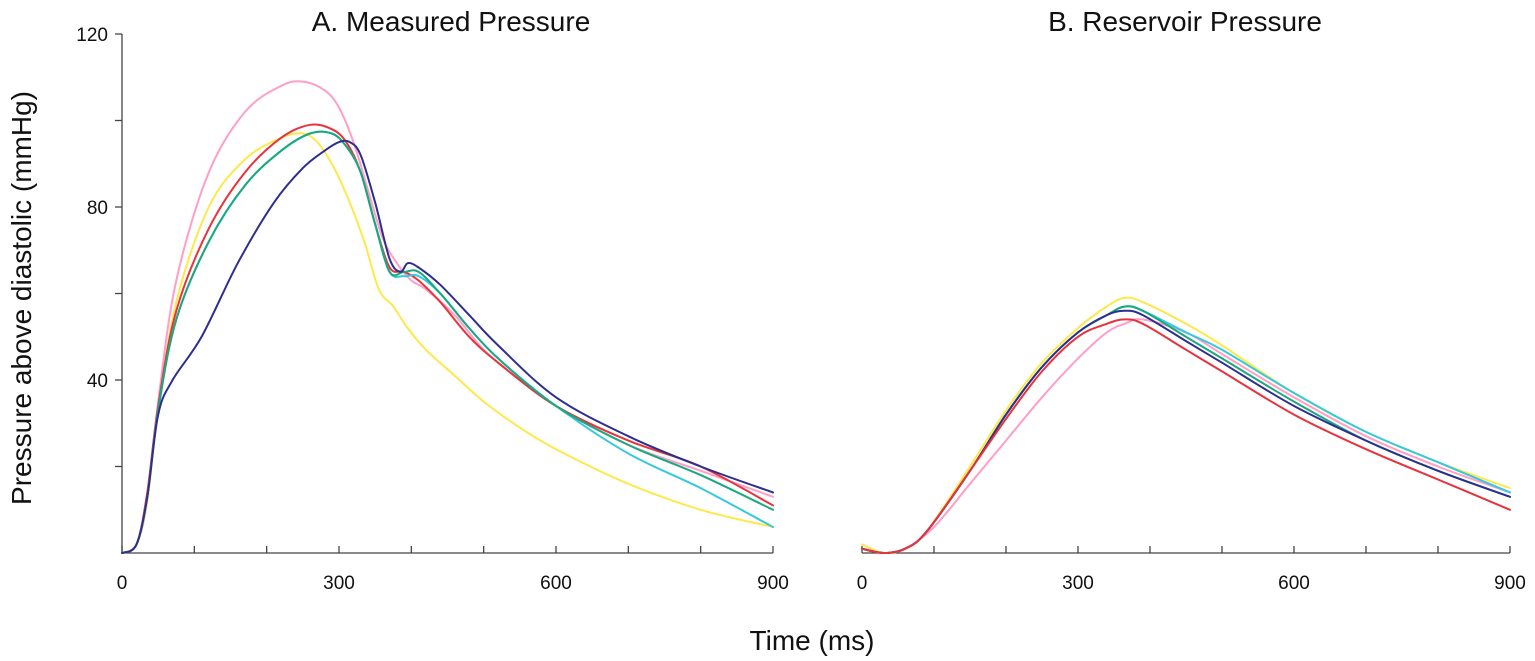 Image resolution: width=1535 pixels, height=661 pixels. I want to click on panel-b-title: B. Reservoir Pressure, so click(1185, 21).